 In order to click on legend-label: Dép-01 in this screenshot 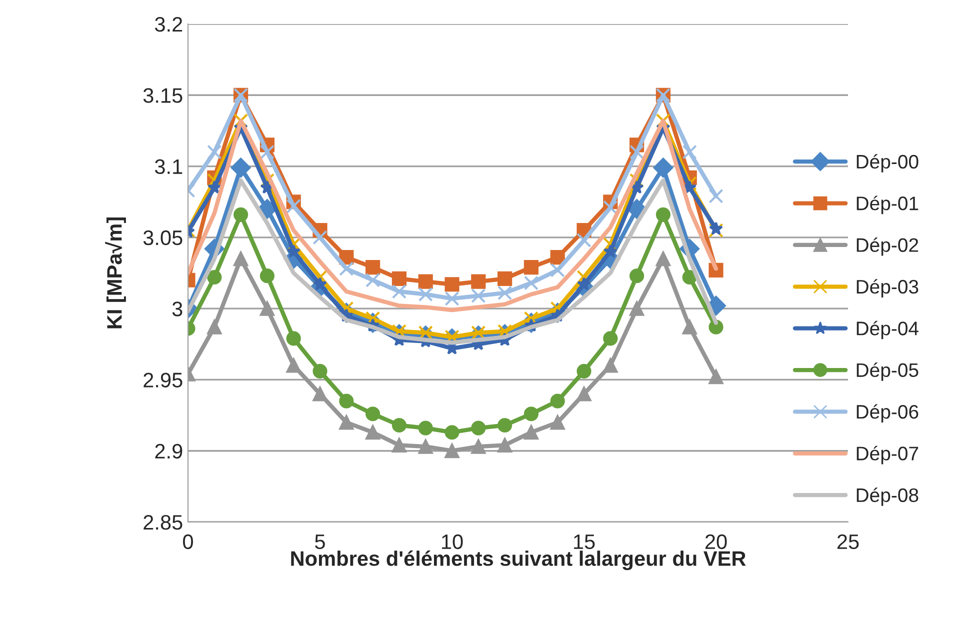, I will do `click(887, 205)`.